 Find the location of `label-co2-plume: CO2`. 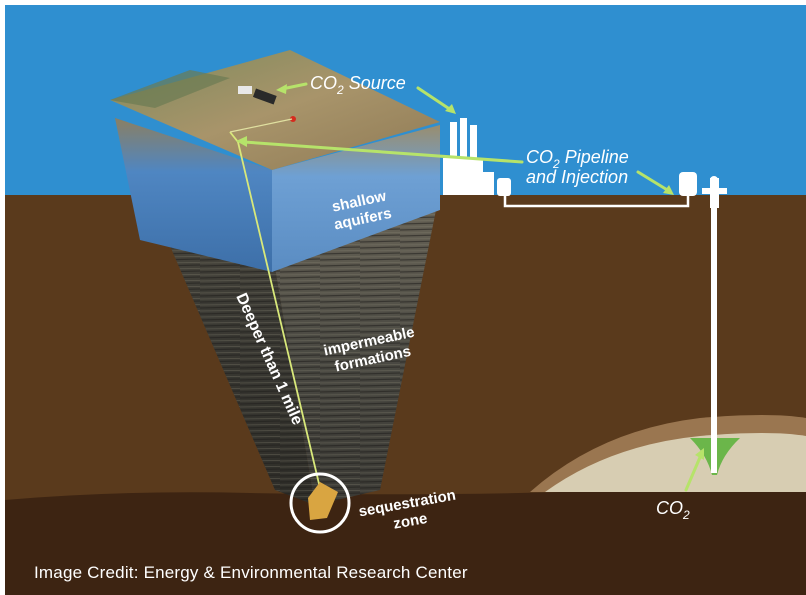

label-co2-plume: CO2 is located at coordinates (673, 510).